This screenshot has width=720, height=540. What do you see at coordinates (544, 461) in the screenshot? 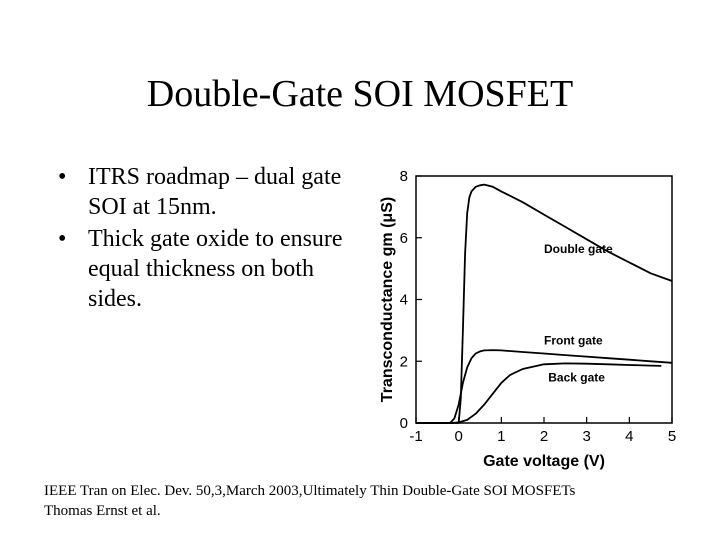
I see `x-axis-label: Gate voltage (V)` at bounding box center [544, 461].